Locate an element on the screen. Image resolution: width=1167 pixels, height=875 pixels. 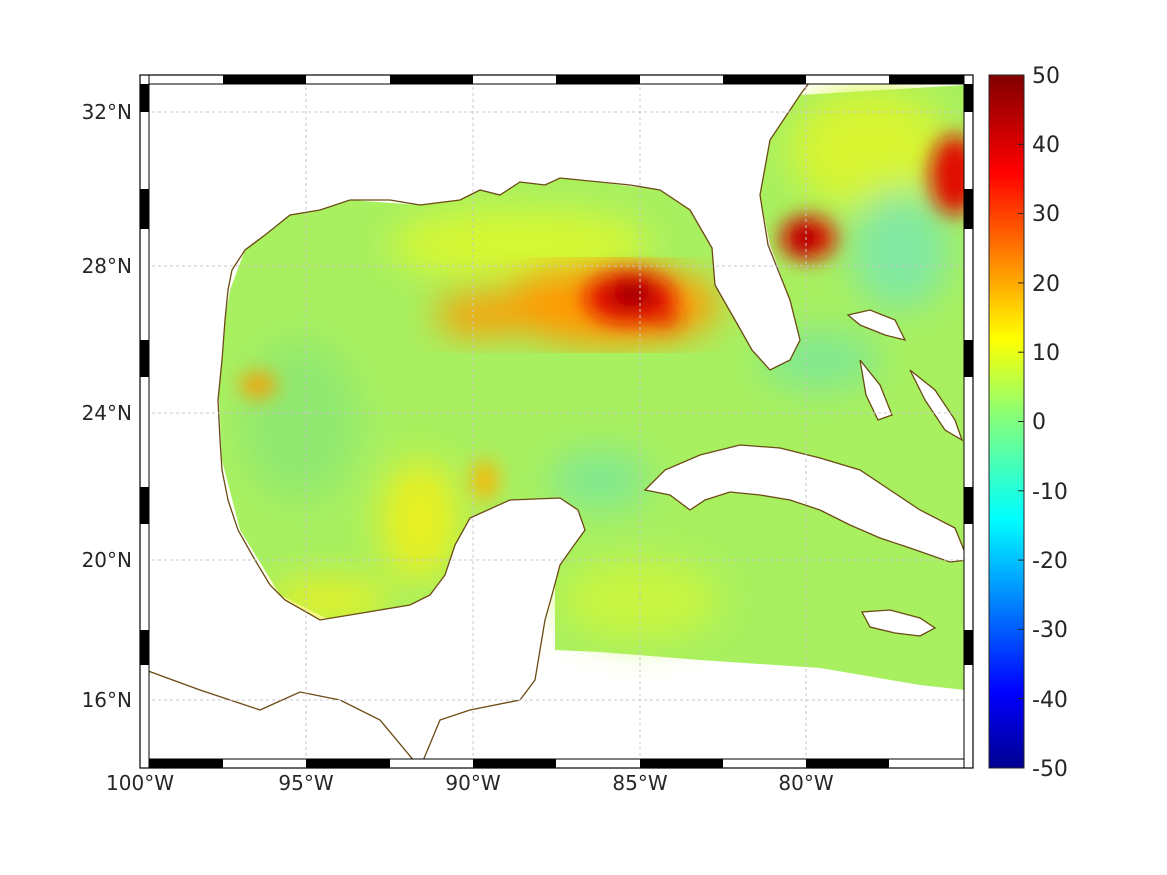
colorbar-label: 40 is located at coordinates (1046, 145).